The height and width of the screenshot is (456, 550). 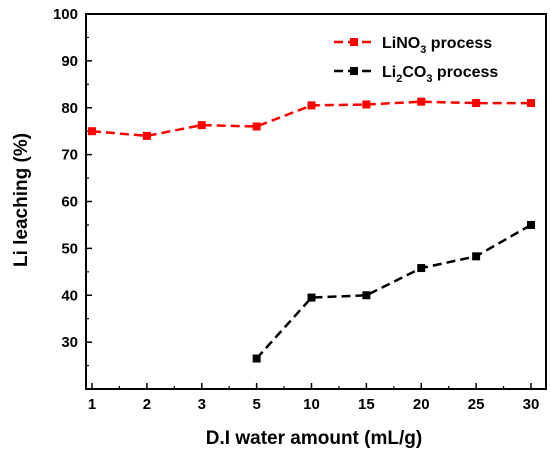 I want to click on x-tick-label: 3, so click(x=202, y=404).